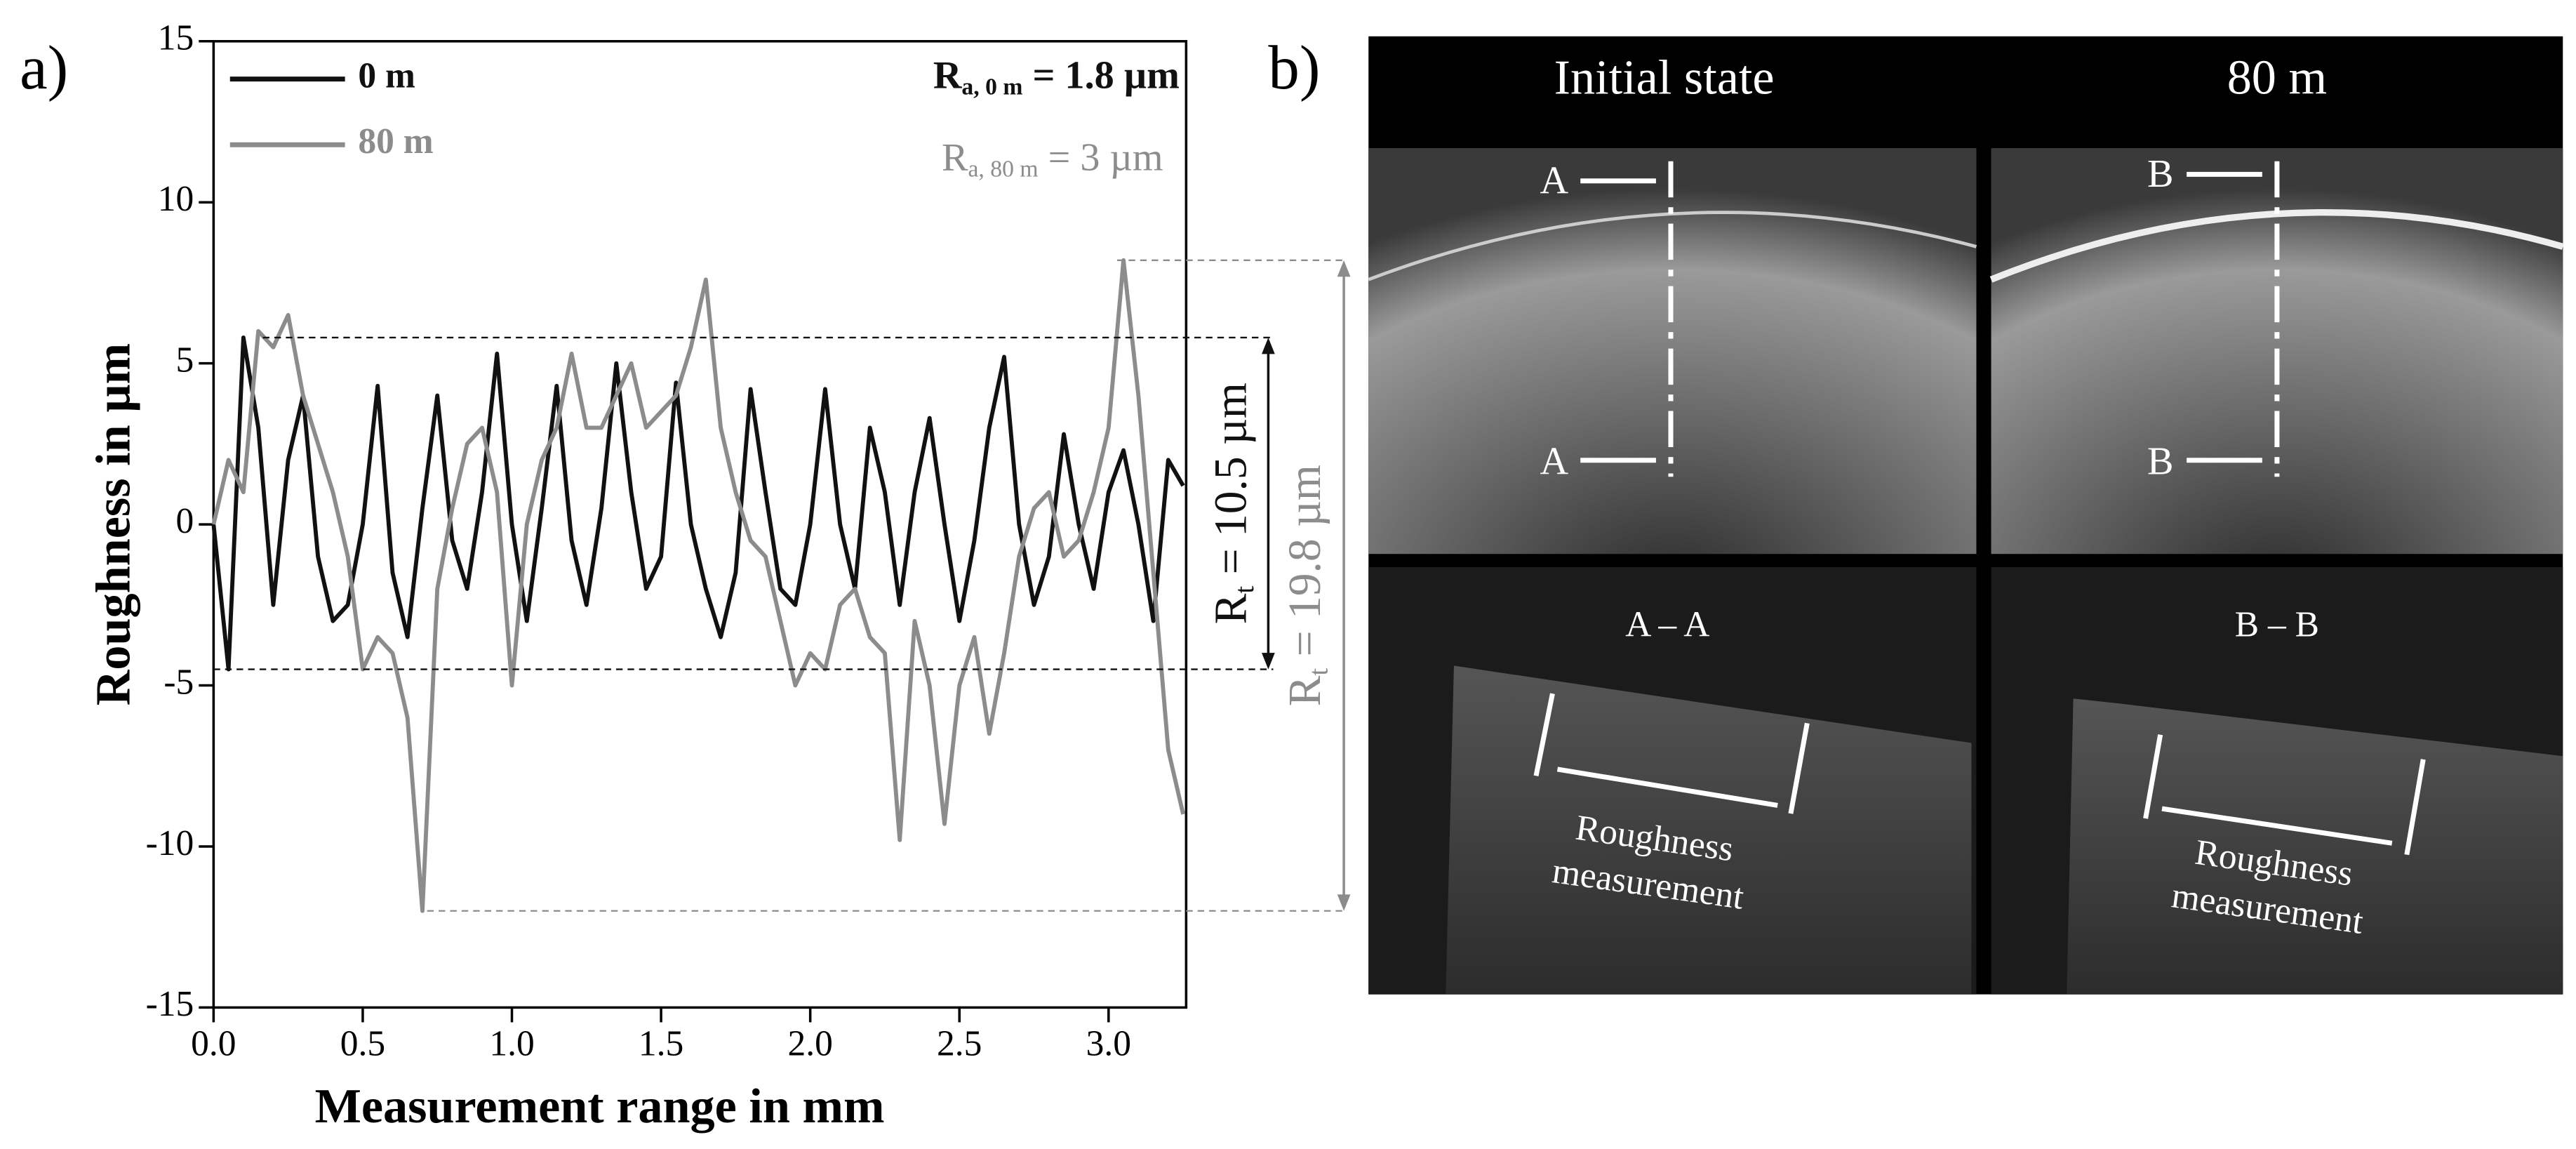 This screenshot has width=2576, height=1149. What do you see at coordinates (511, 1043) in the screenshot?
I see `x-tick-label: 1.0` at bounding box center [511, 1043].